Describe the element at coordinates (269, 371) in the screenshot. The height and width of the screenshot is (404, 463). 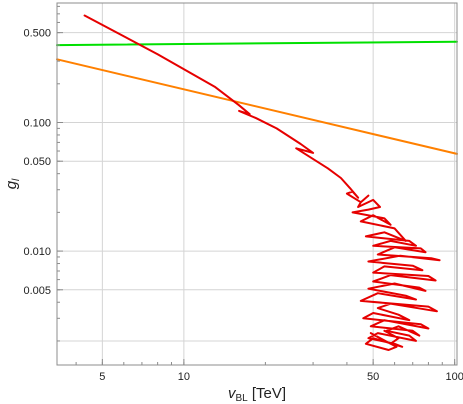
I see `x-axis-ticks: 5 10 50 100` at that location.